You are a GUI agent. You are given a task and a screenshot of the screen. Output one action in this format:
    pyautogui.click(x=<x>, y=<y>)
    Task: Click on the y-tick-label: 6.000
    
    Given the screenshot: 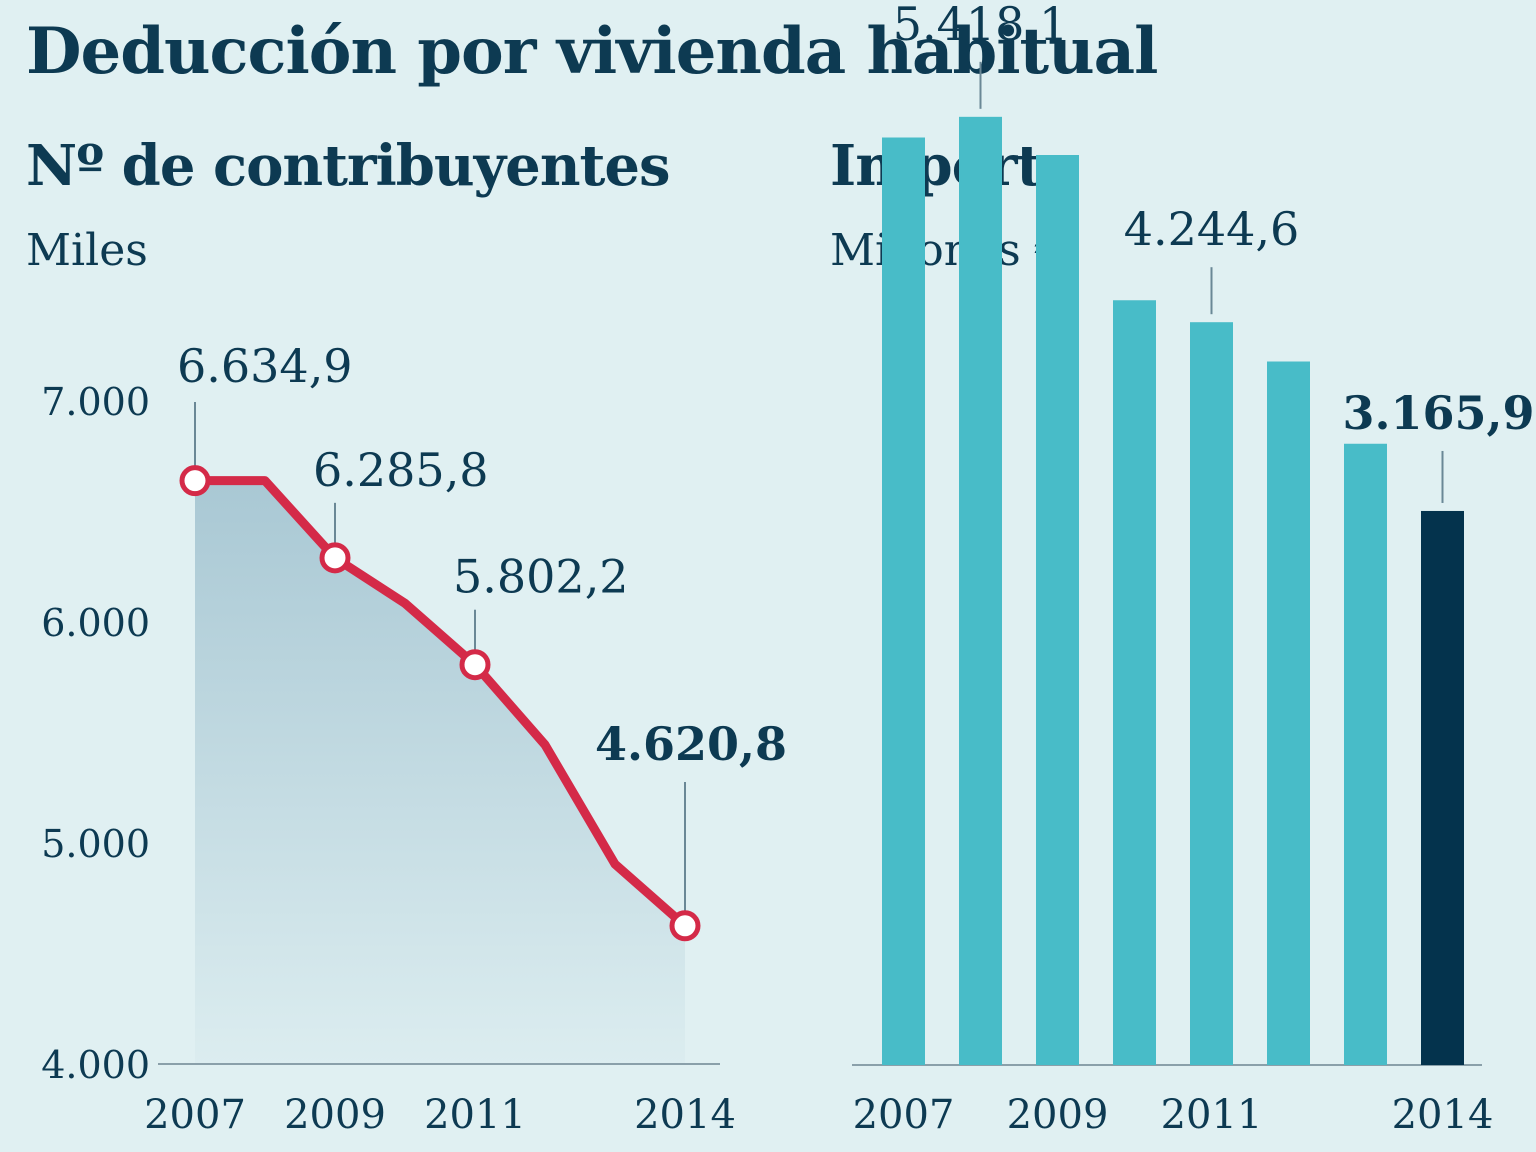 What is the action you would take?
    pyautogui.click(x=95, y=623)
    